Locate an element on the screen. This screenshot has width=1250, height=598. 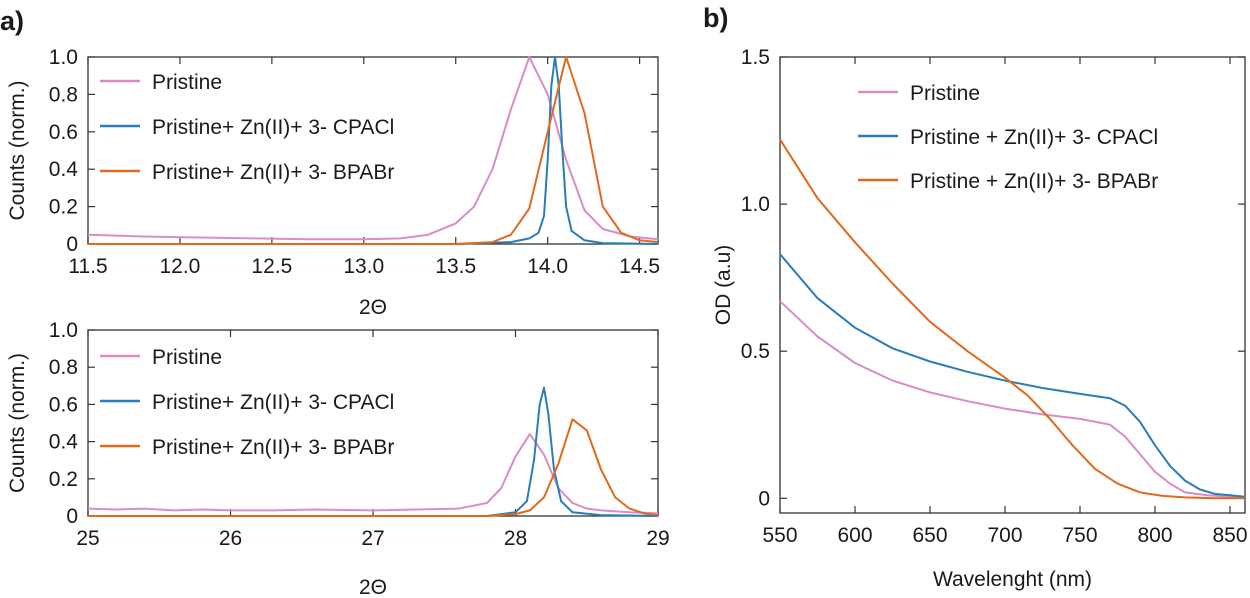
y-tick-label: 0.5 is located at coordinates (755, 351).